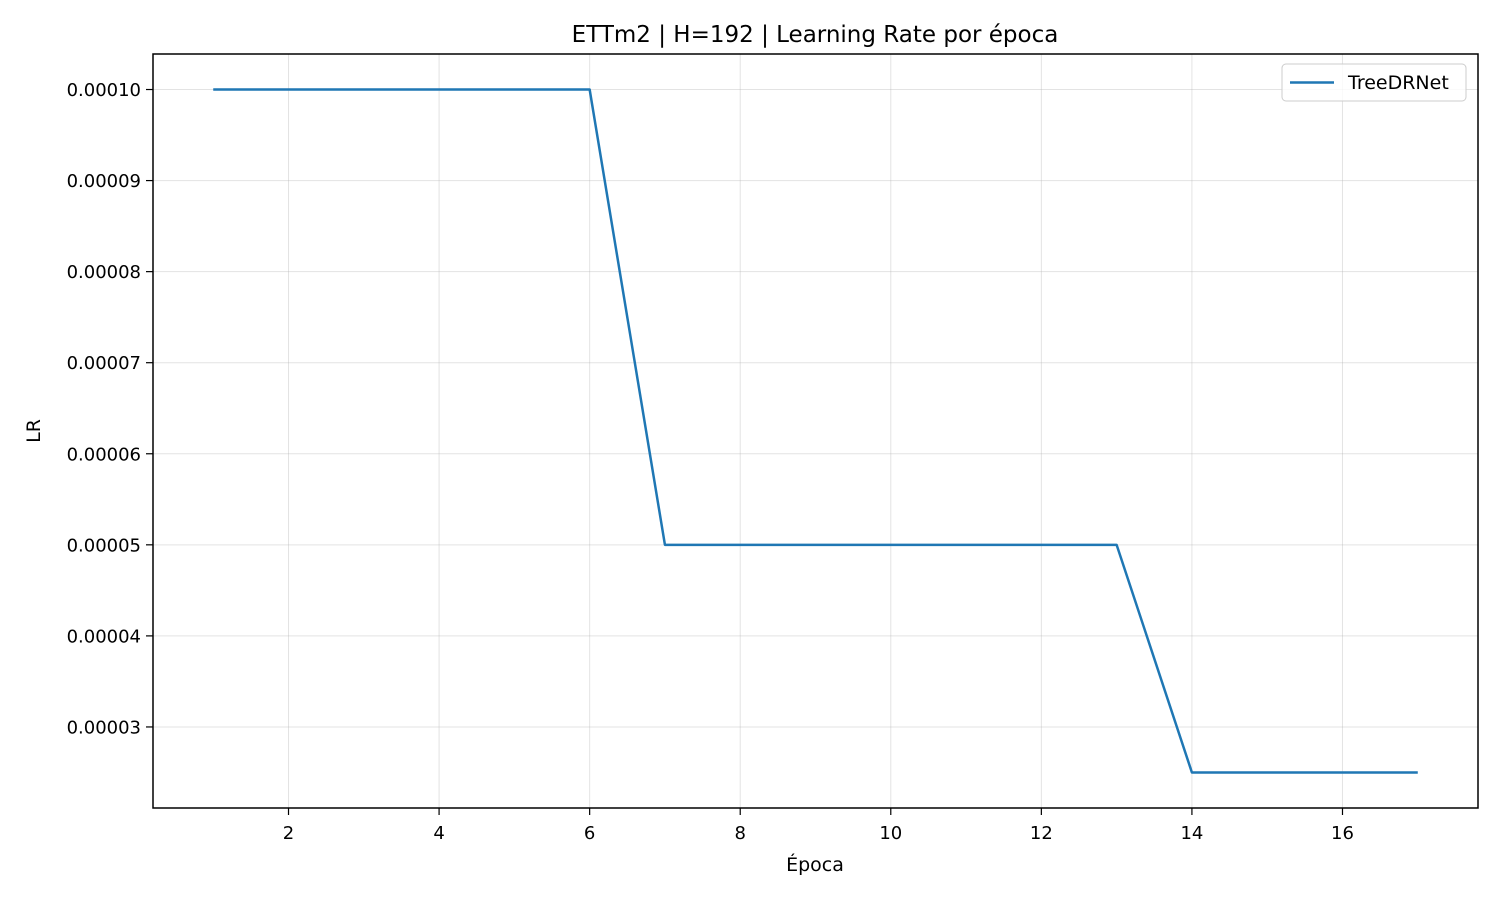 The height and width of the screenshot is (900, 1500). I want to click on x-tick-label: 14, so click(1191, 833).